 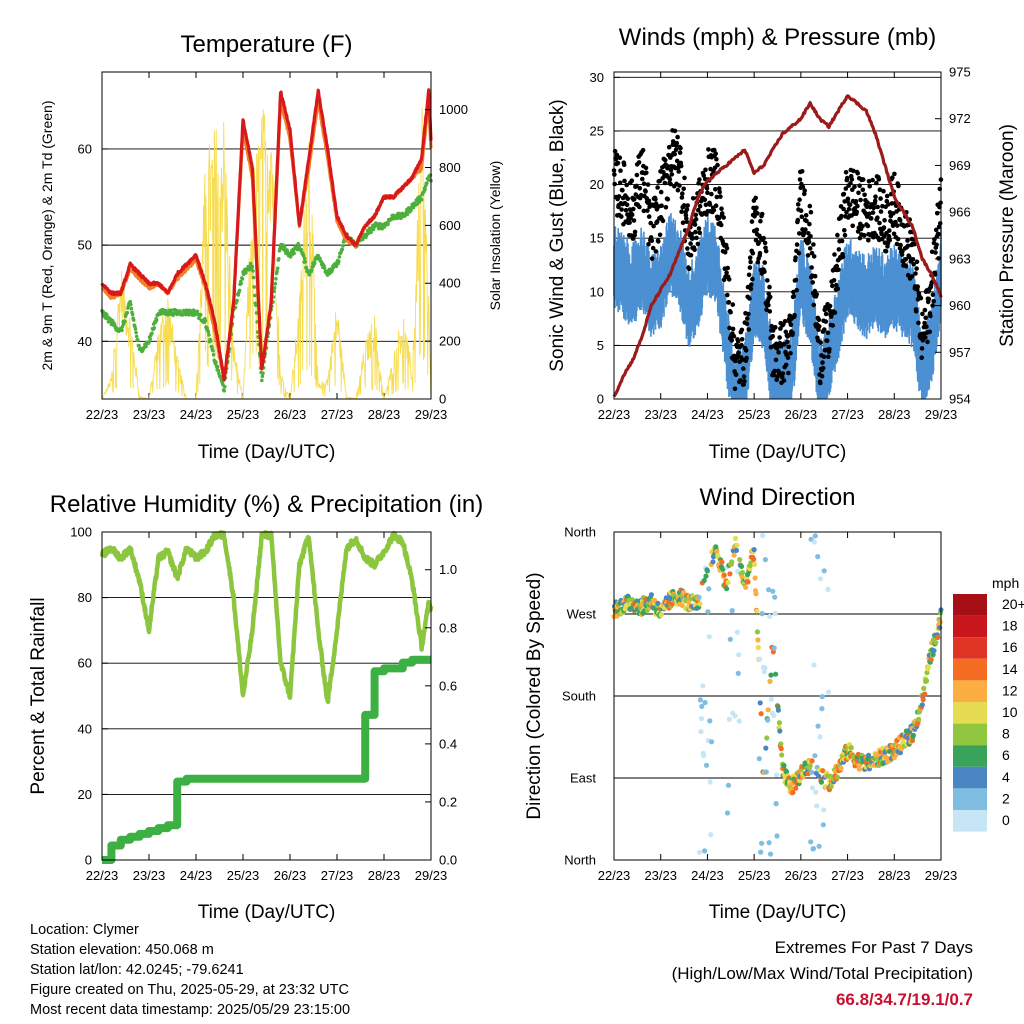 What do you see at coordinates (801, 414) in the screenshot?
I see `x-tick-label: 26/23` at bounding box center [801, 414].